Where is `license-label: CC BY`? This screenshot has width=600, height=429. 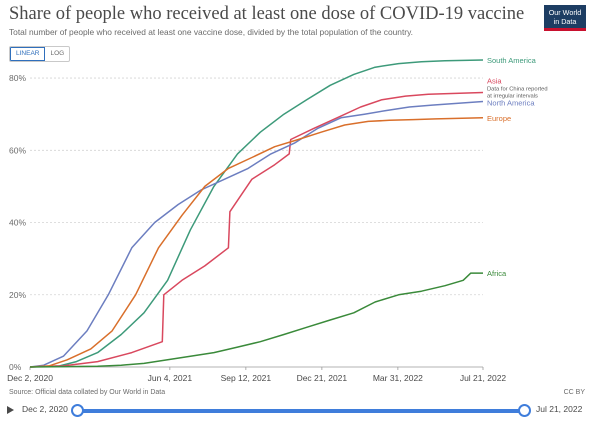
license-label: CC BY is located at coordinates (574, 392).